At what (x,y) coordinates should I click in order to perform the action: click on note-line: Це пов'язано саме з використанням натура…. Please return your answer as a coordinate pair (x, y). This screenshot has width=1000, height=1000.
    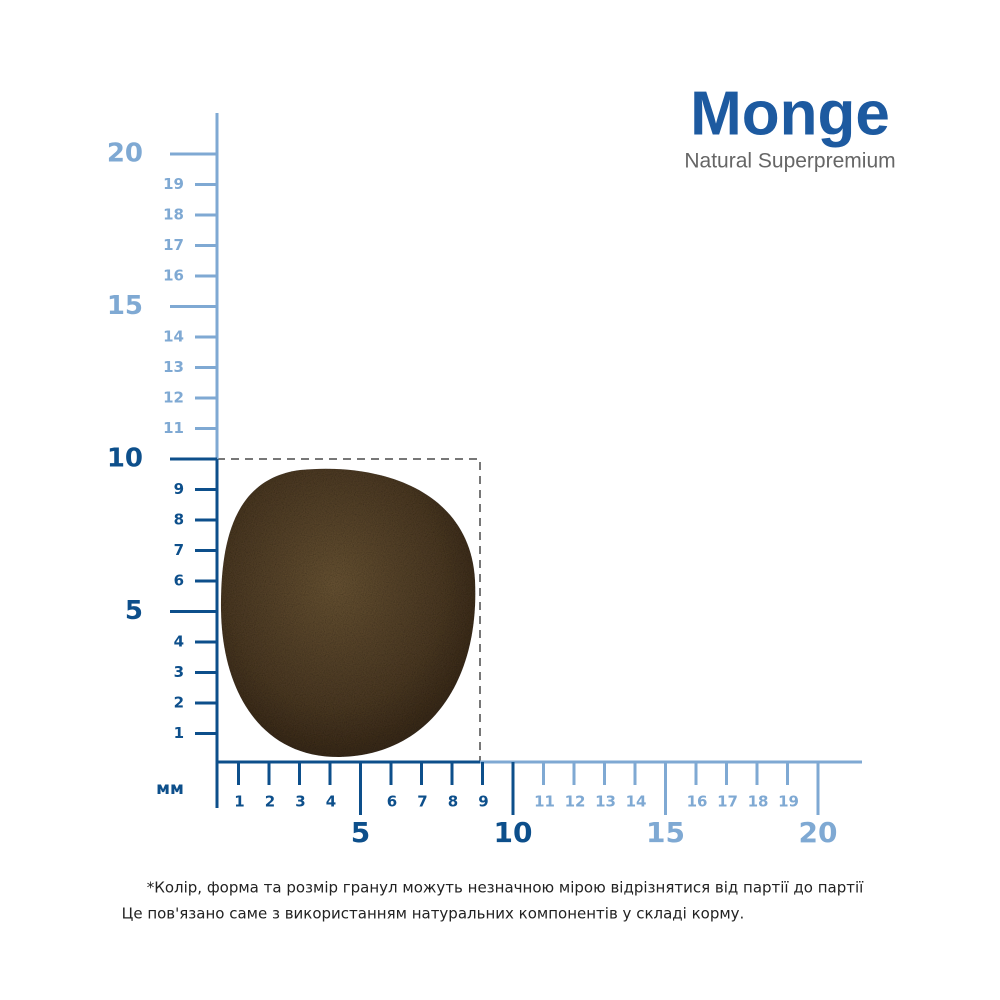
    Looking at the image, I should click on (433, 914).